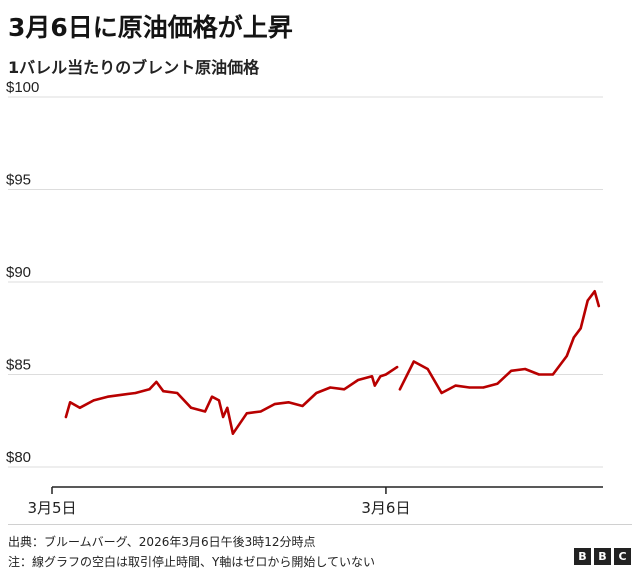 The image size is (640, 579). Describe the element at coordinates (150, 27) in the screenshot. I see `chart-title: 3月6日に原油価格が上昇` at that location.